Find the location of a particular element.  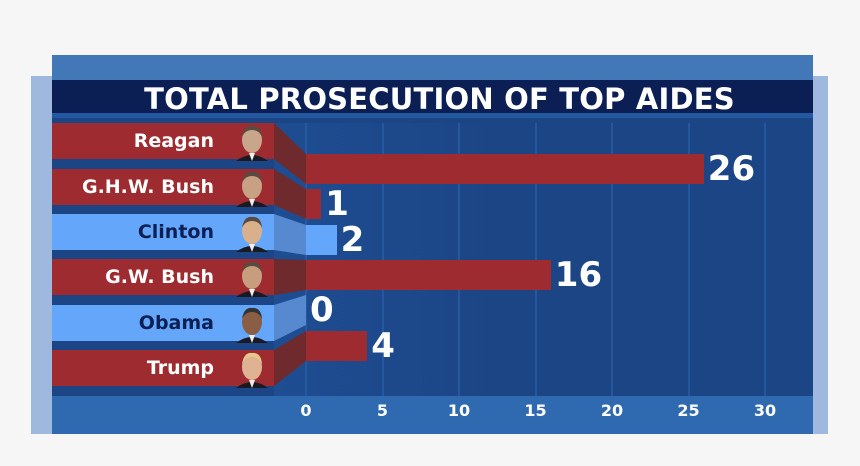

x-tick-label: 0 is located at coordinates (306, 410).